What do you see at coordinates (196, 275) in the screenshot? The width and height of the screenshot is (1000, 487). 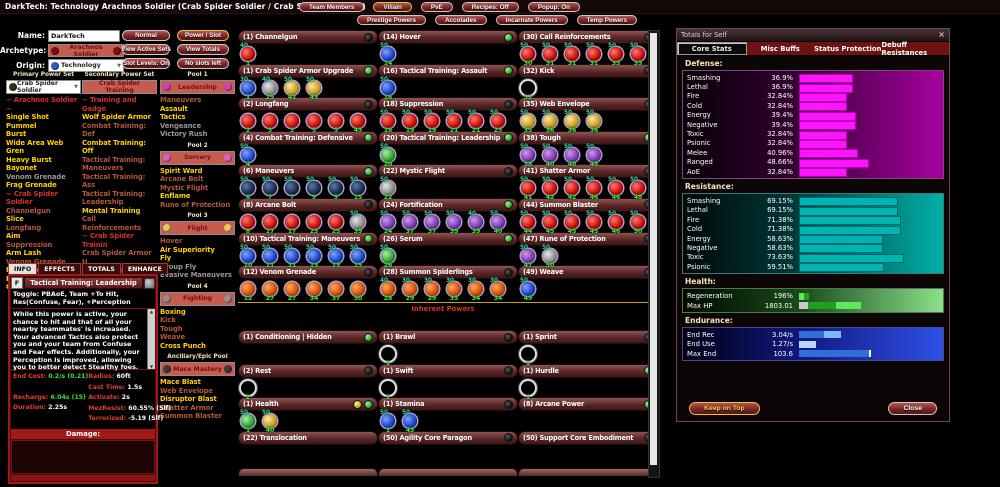 I see `power-list-item: Evasive Maneuvers` at bounding box center [196, 275].